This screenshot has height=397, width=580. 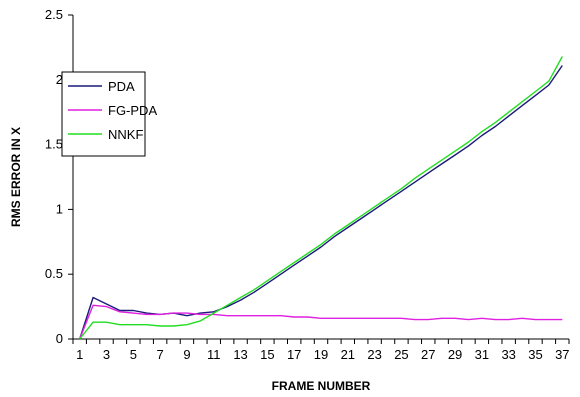 What do you see at coordinates (106, 354) in the screenshot?
I see `x-tick-label: 3` at bounding box center [106, 354].